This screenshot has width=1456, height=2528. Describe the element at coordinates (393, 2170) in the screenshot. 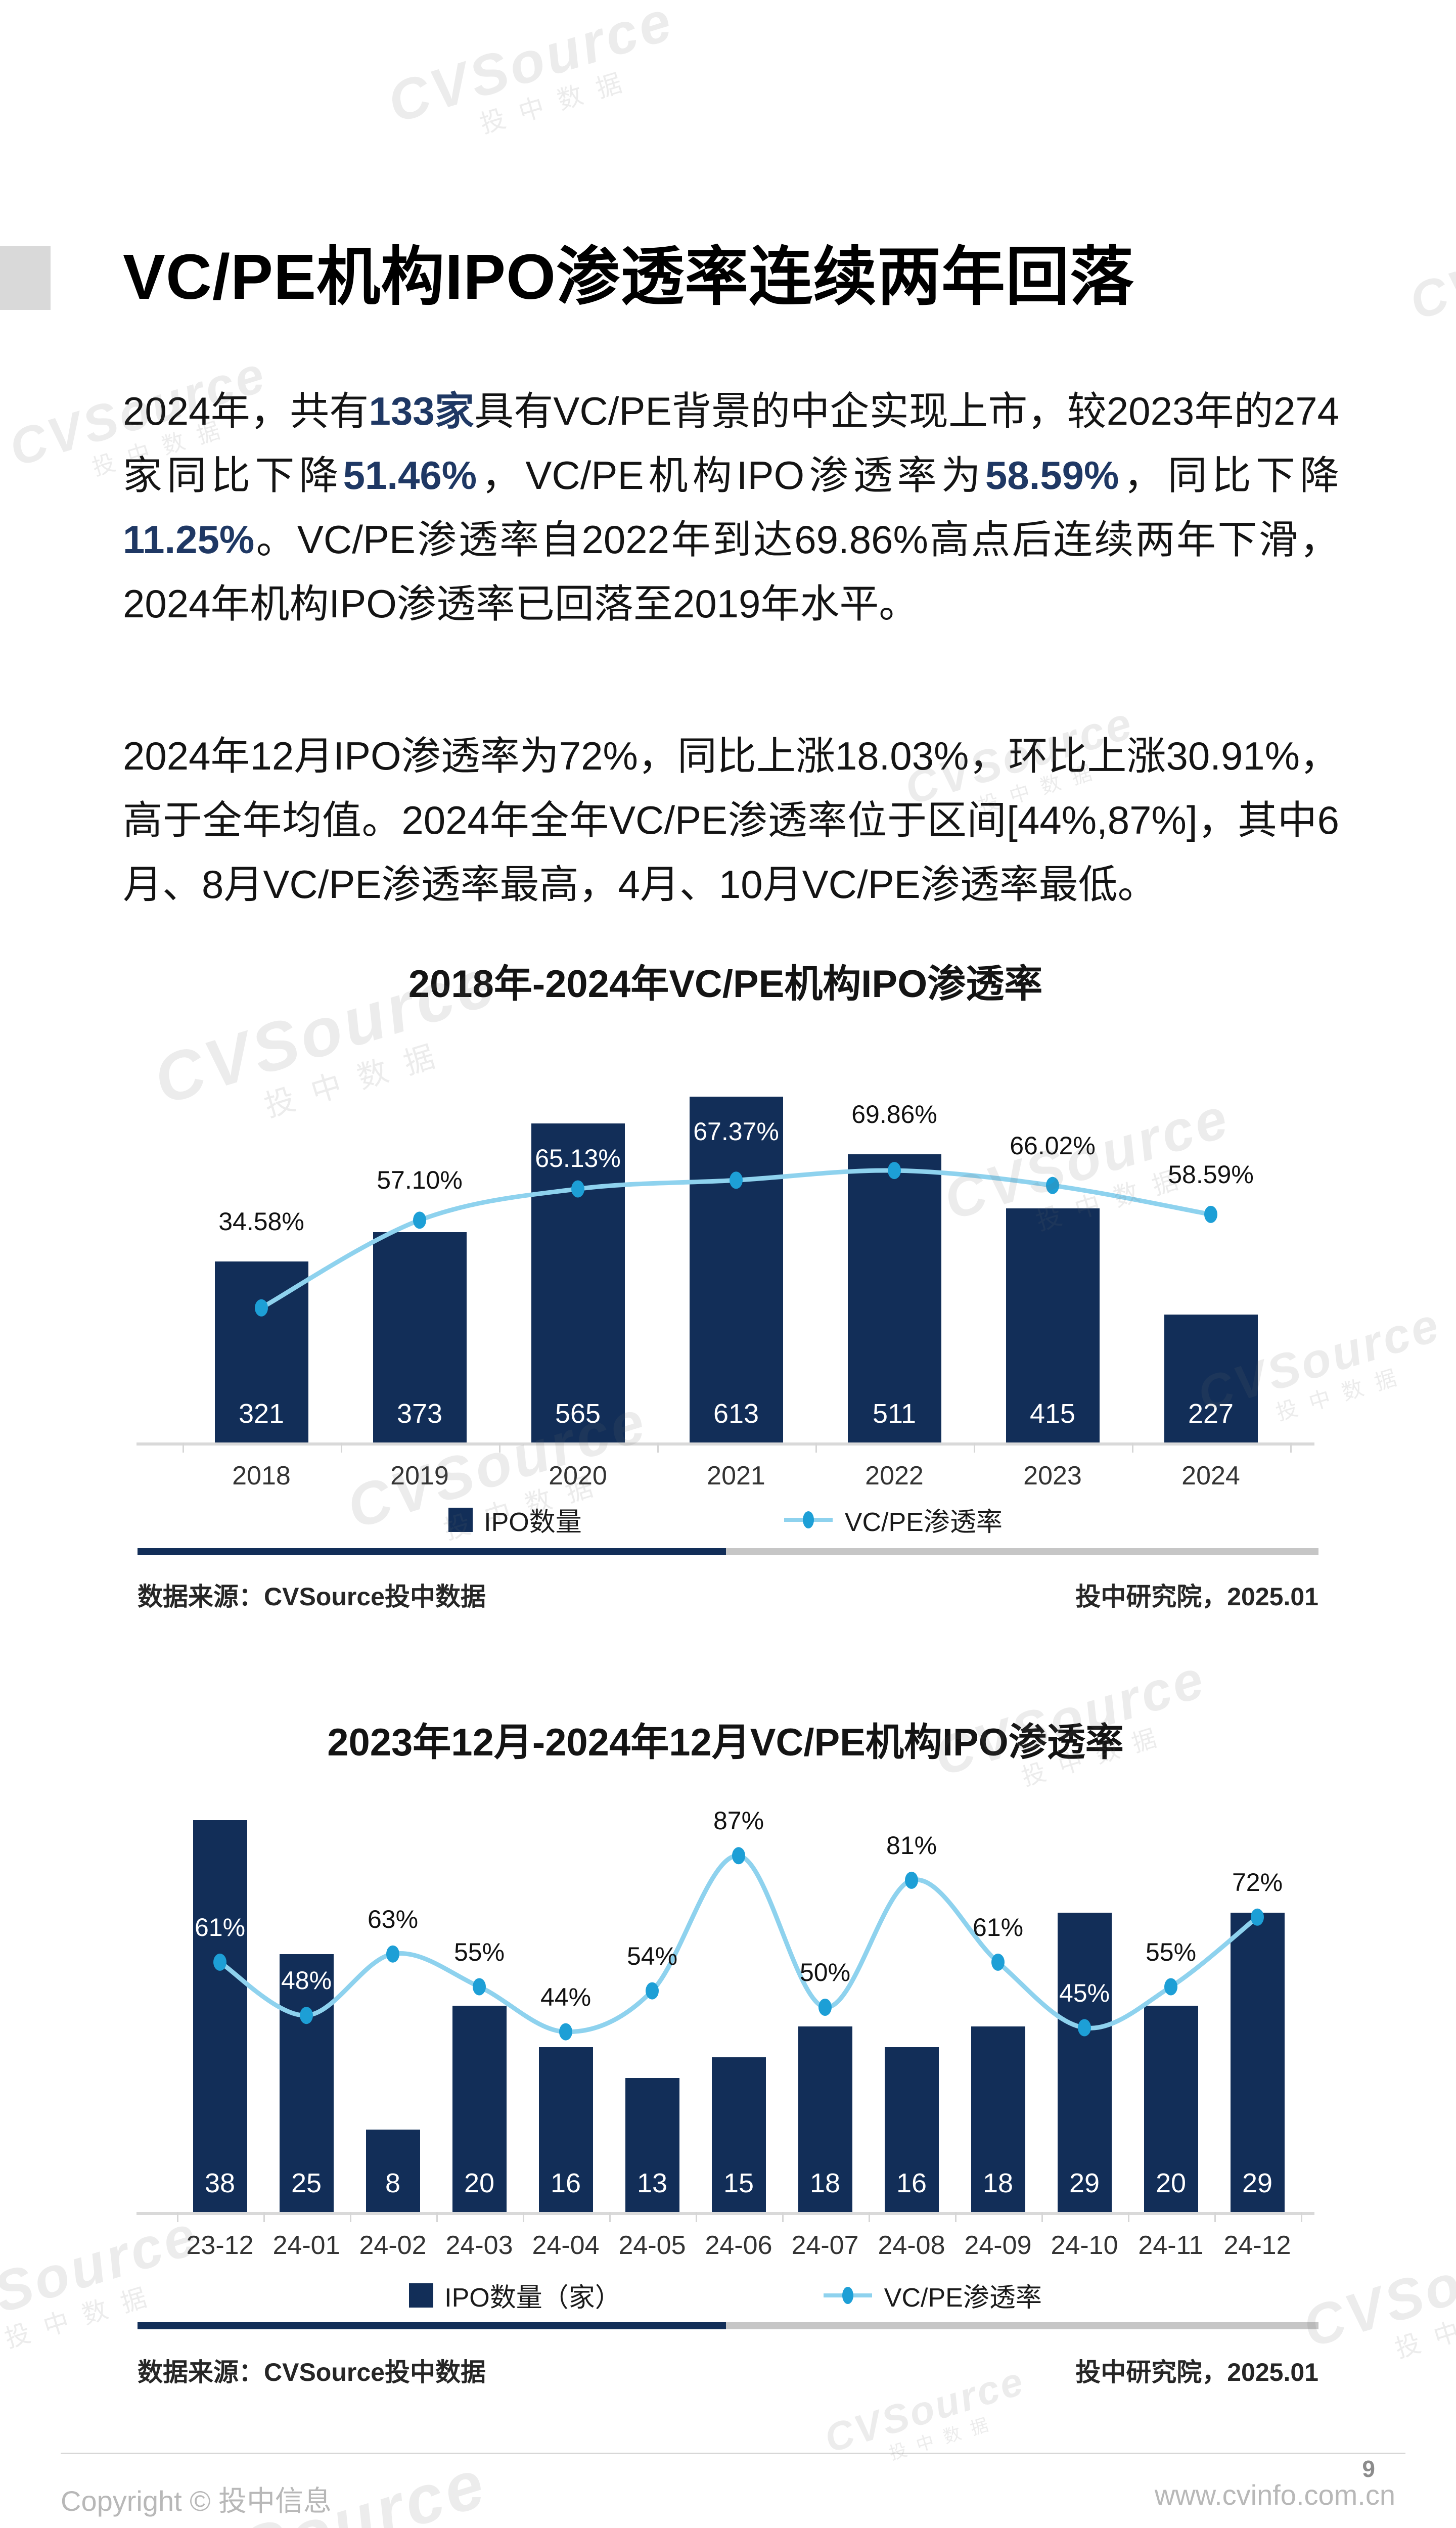

I see `bar-24-02: 8` at that location.